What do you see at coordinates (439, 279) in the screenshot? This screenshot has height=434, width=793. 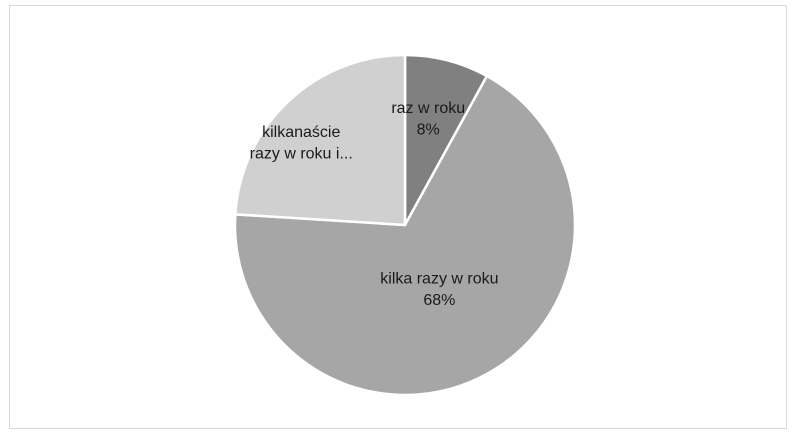 I see `pie-slice-label-line1-1: kilka razy w roku` at bounding box center [439, 279].